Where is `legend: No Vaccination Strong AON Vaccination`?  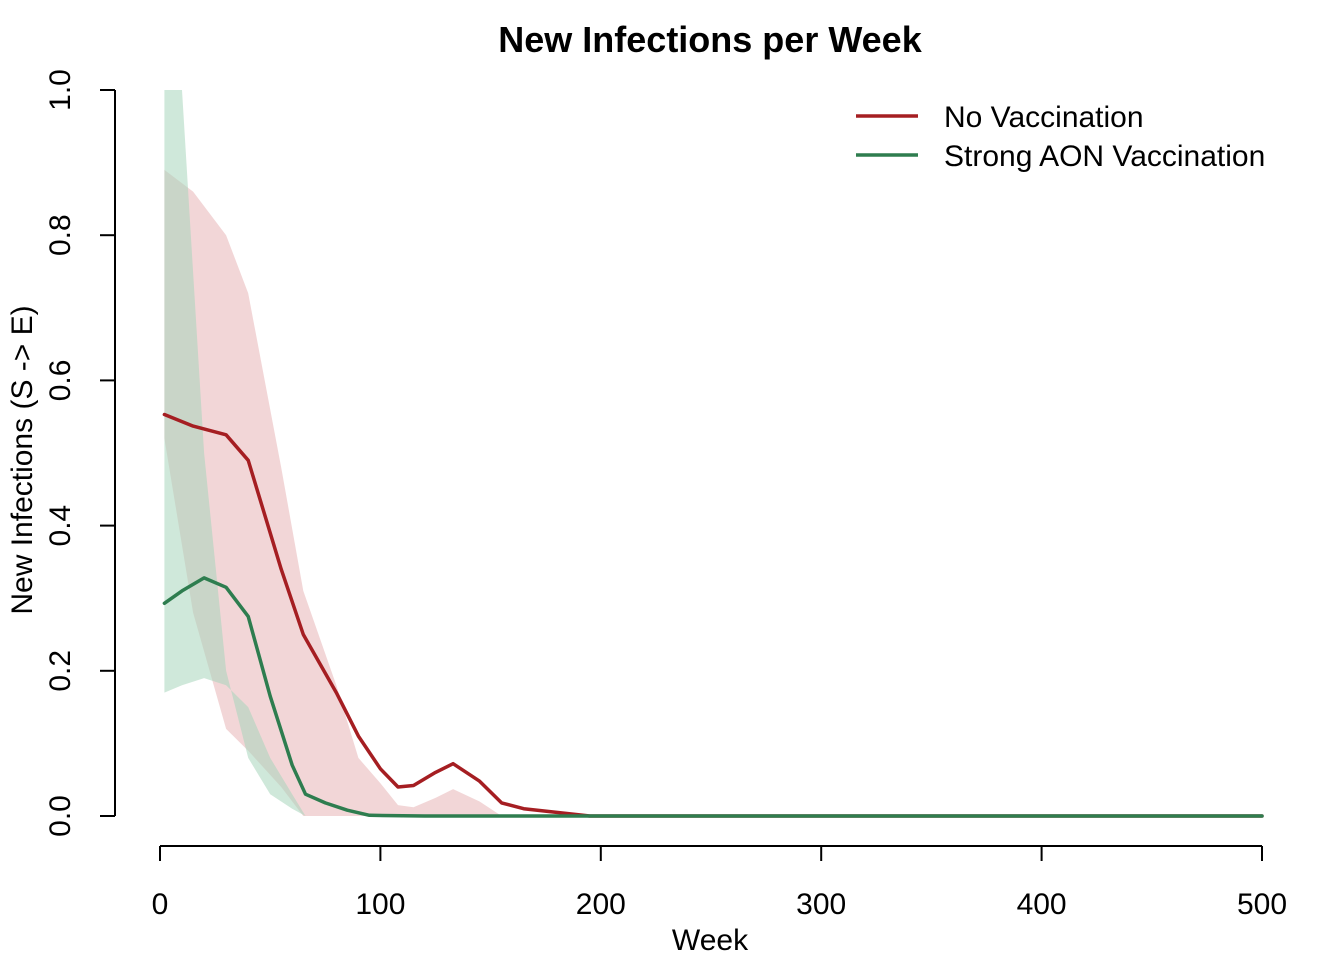
legend: No Vaccination Strong AON Vaccination is located at coordinates (1060, 137).